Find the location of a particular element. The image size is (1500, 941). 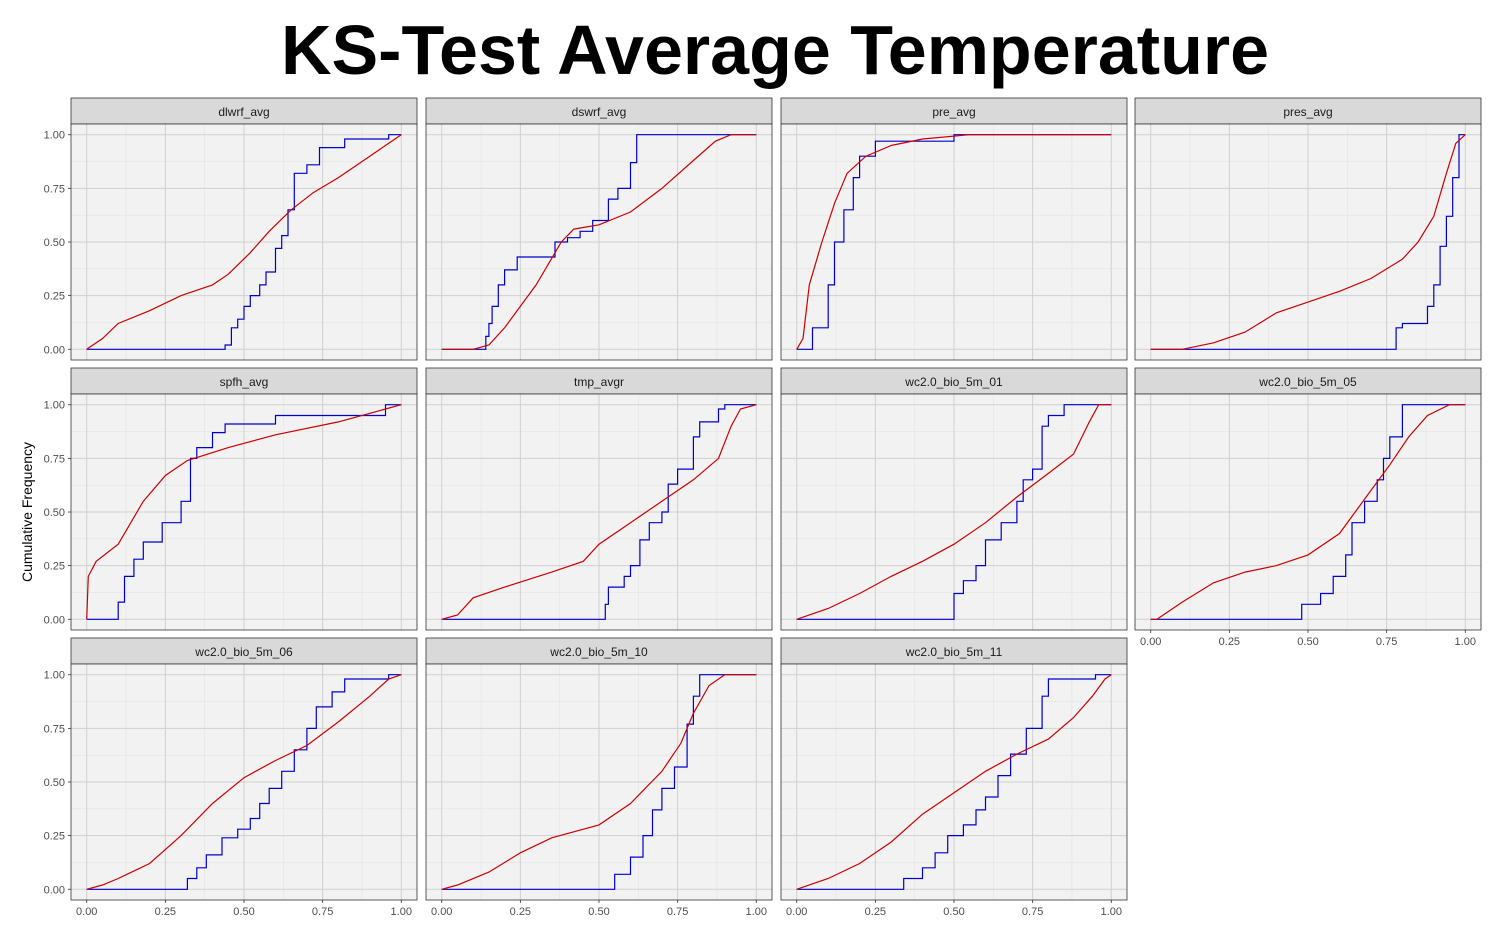

facet-panel: dswrf_avg is located at coordinates (599, 229).